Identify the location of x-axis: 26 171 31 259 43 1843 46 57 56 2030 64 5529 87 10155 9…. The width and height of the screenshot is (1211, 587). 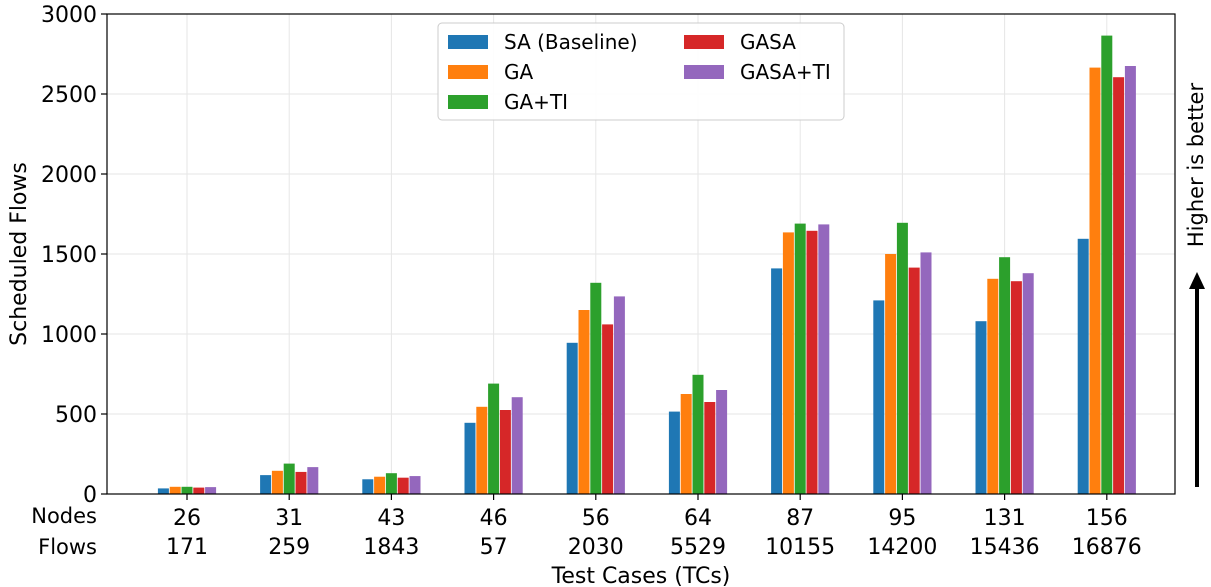
(654, 527).